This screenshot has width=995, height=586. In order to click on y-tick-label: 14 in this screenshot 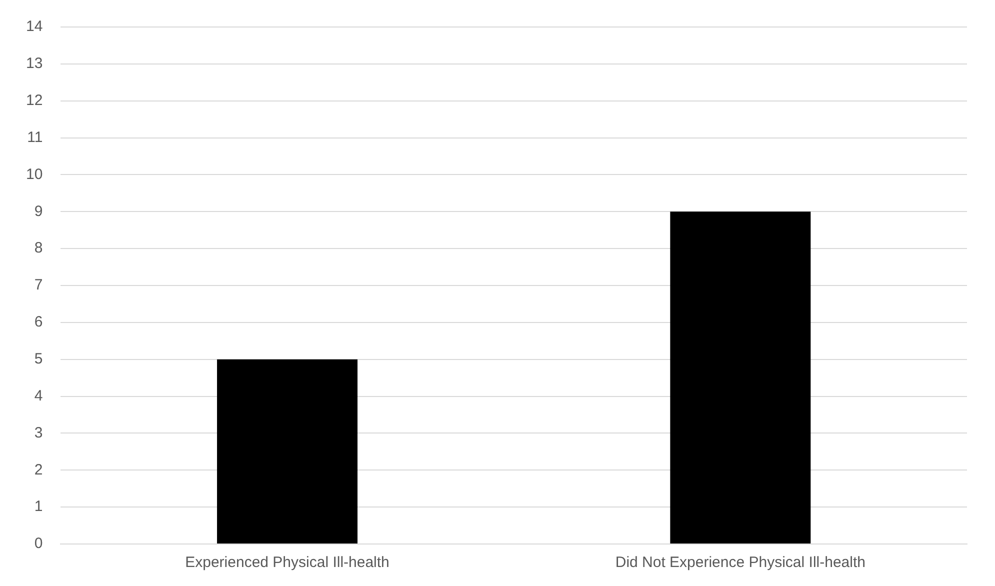, I will do `click(34, 27)`.